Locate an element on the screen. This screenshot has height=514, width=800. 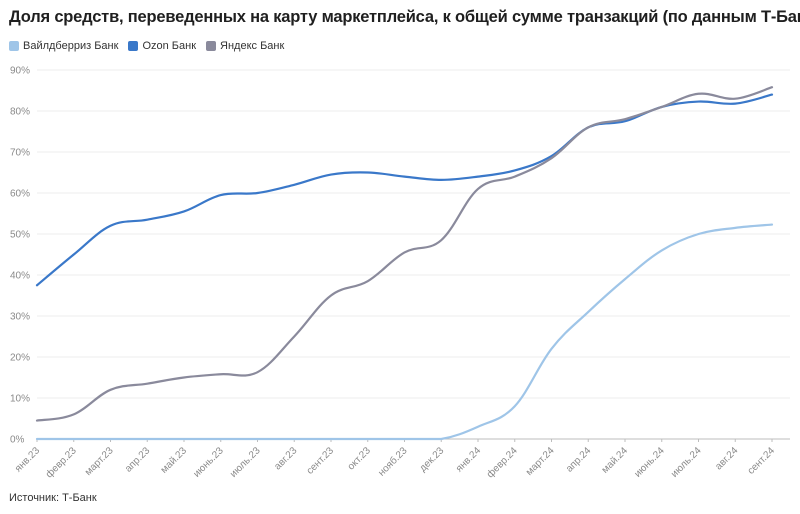
y-tick-label: 20% is located at coordinates (20, 358).